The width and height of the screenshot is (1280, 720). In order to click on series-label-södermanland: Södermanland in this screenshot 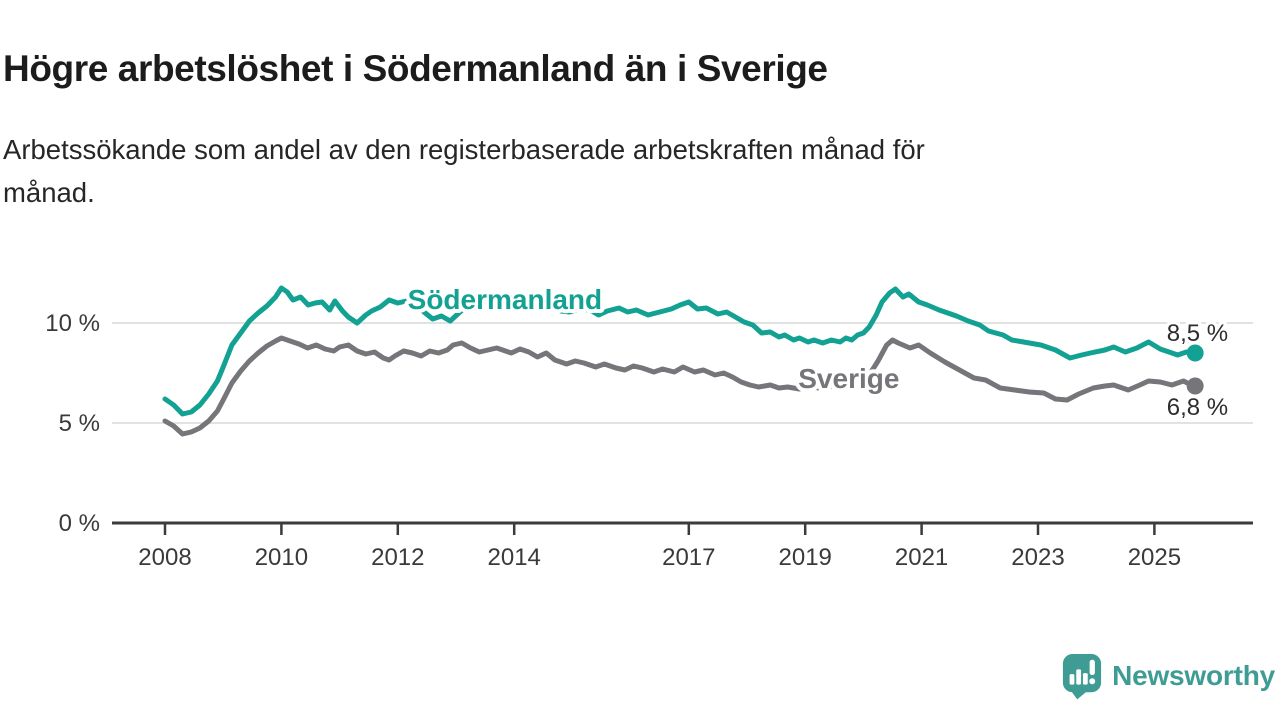, I will do `click(505, 299)`.